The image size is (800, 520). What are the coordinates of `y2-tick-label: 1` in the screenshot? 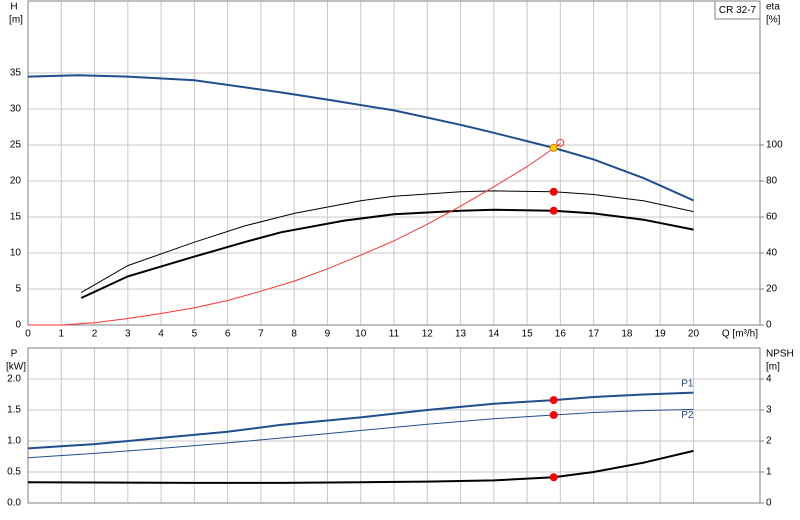 It's located at (769, 472).